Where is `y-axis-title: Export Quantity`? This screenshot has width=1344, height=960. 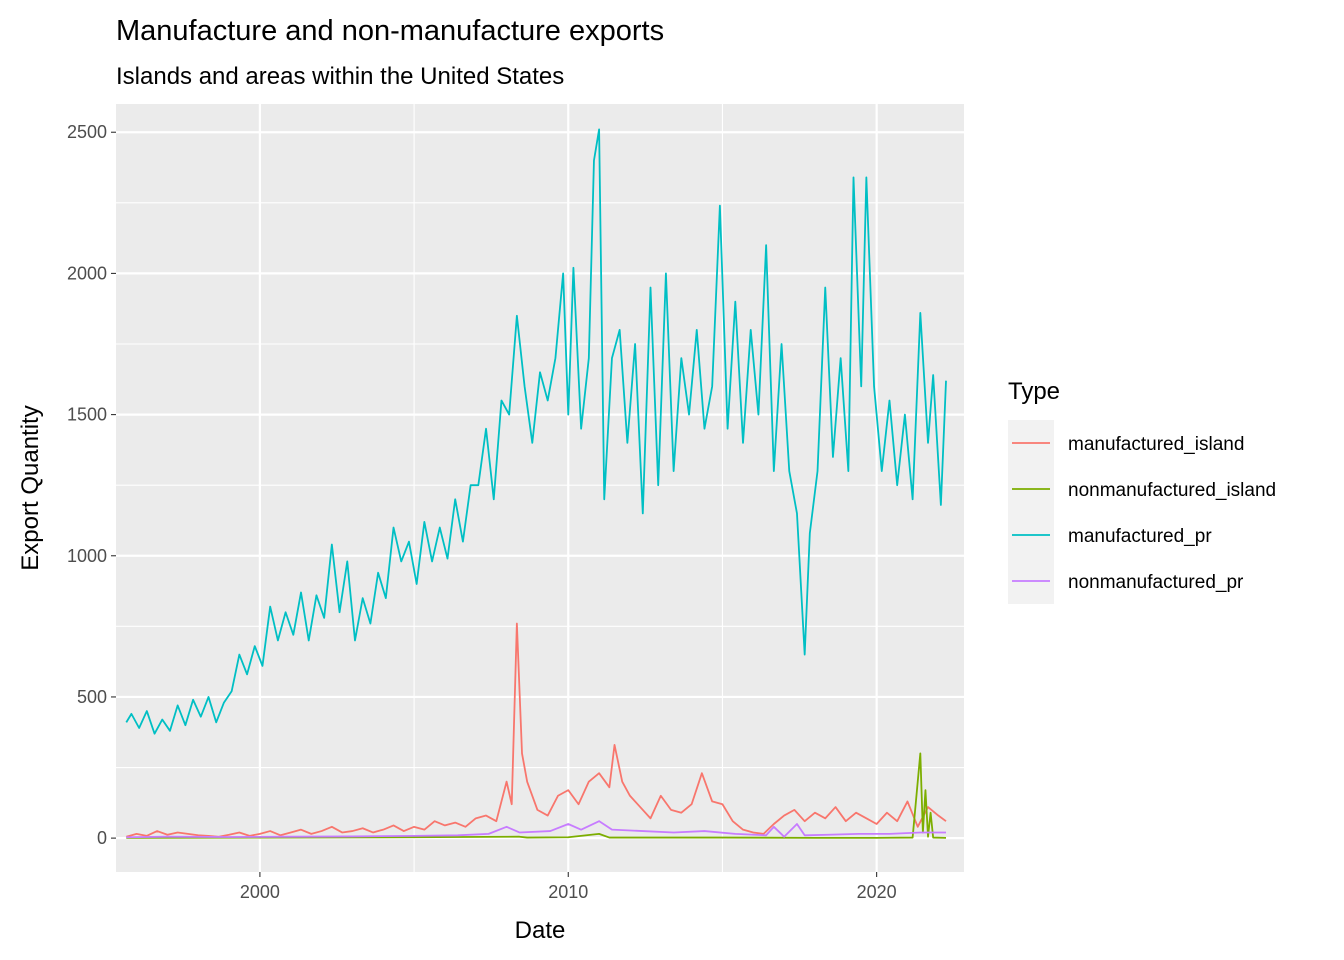
y-axis-title: Export Quantity is located at coordinates (30, 487).